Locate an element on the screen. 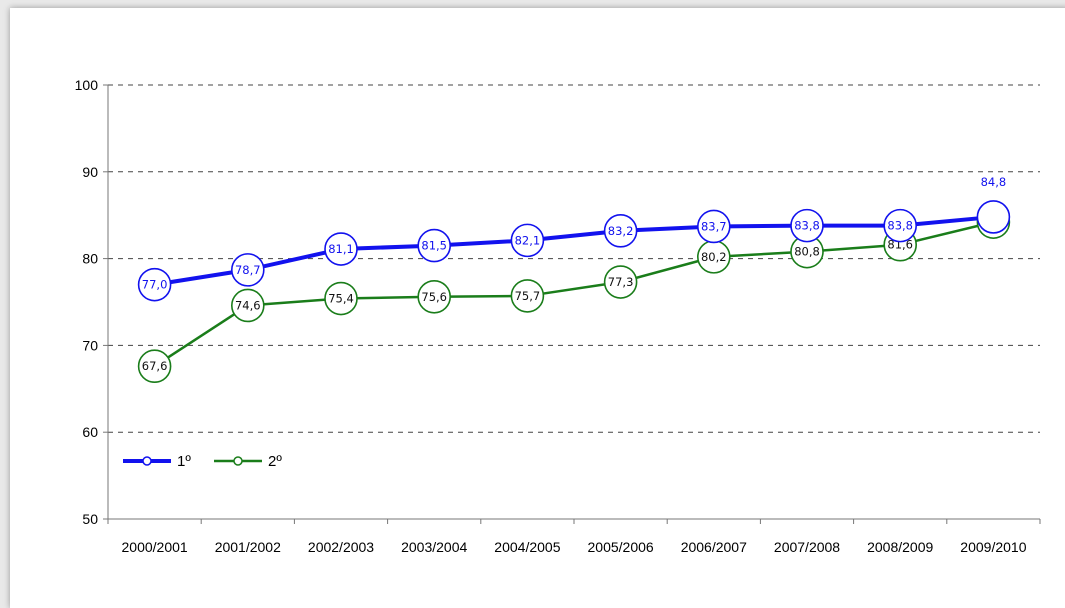 The height and width of the screenshot is (608, 1065). series-2-data-label: 67,6 is located at coordinates (155, 366).